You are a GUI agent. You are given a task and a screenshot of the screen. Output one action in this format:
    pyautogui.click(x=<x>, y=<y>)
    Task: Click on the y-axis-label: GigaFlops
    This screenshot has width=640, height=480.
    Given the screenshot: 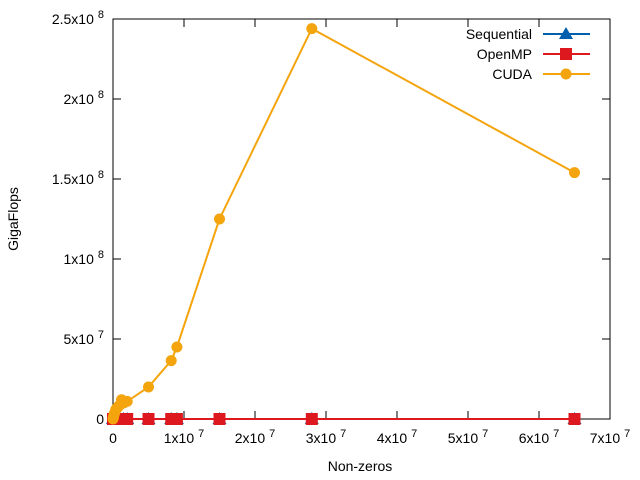 What is the action you would take?
    pyautogui.click(x=13, y=219)
    